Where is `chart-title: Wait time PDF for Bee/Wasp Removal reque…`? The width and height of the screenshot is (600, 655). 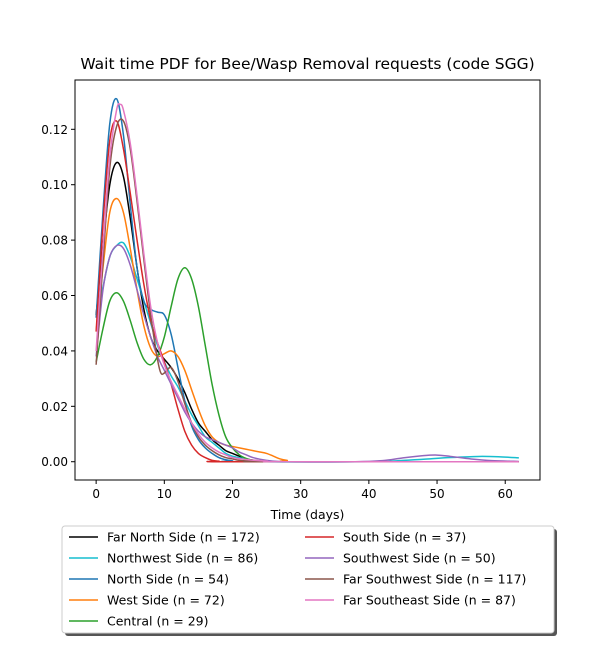 chart-title: Wait time PDF for Bee/Wasp Removal reque… is located at coordinates (307, 64).